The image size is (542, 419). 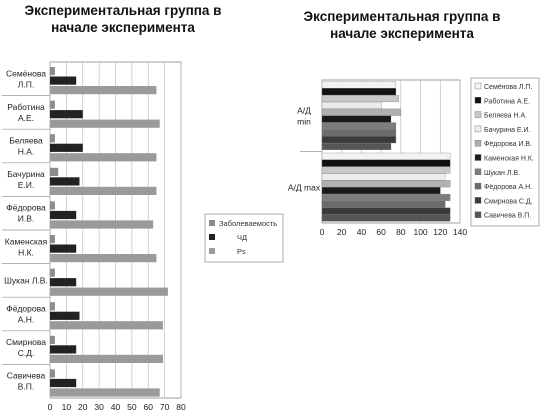 What do you see at coordinates (26, 141) in the screenshot?
I see `category-label: Беляева` at bounding box center [26, 141].